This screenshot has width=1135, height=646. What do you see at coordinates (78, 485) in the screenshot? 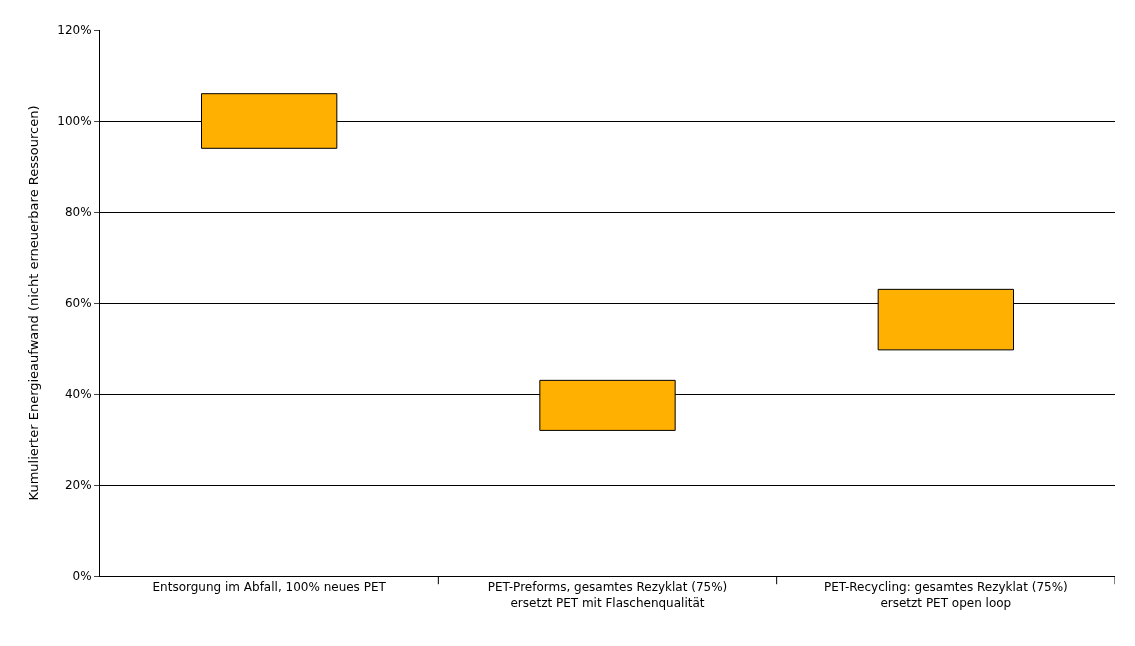
I see `y-tick-label: 20%` at bounding box center [78, 485].